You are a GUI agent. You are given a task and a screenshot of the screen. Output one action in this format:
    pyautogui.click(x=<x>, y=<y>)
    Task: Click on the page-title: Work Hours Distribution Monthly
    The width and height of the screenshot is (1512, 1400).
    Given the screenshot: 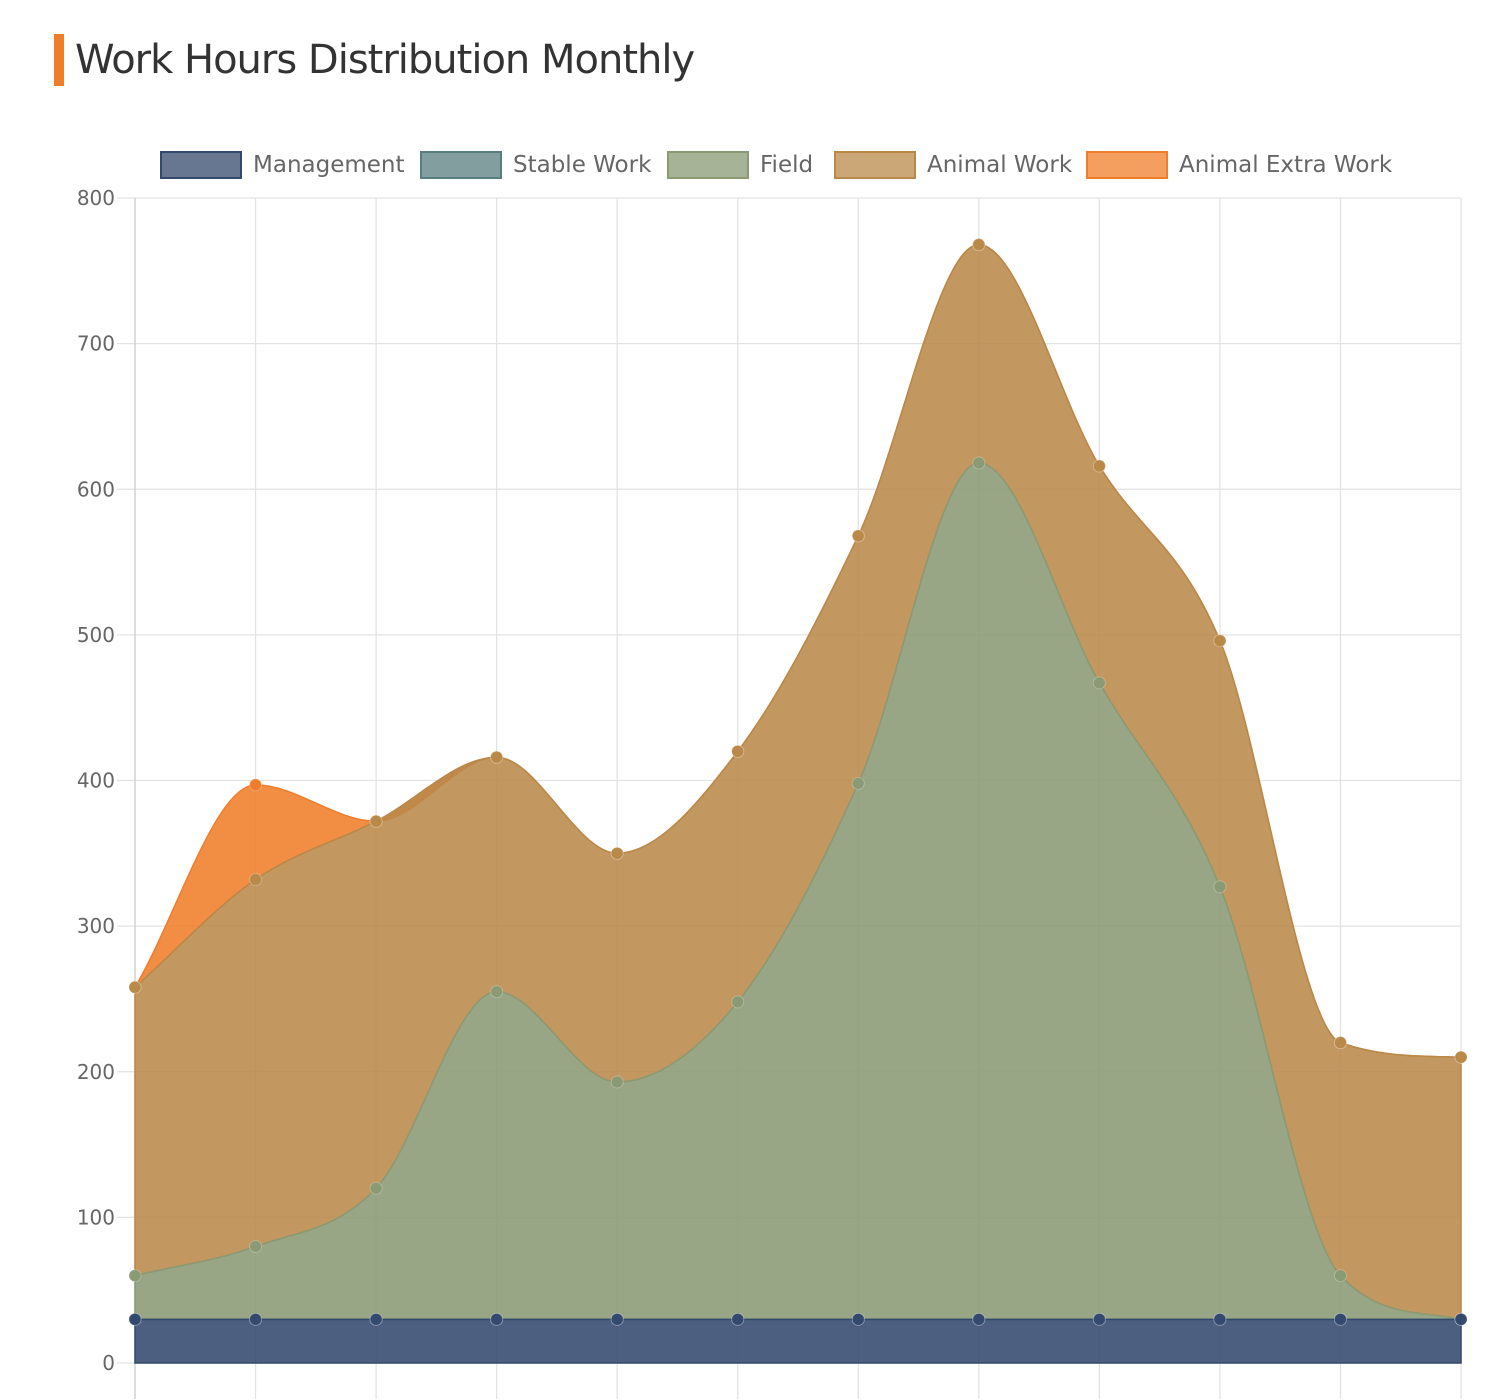 What is the action you would take?
    pyautogui.click(x=385, y=60)
    